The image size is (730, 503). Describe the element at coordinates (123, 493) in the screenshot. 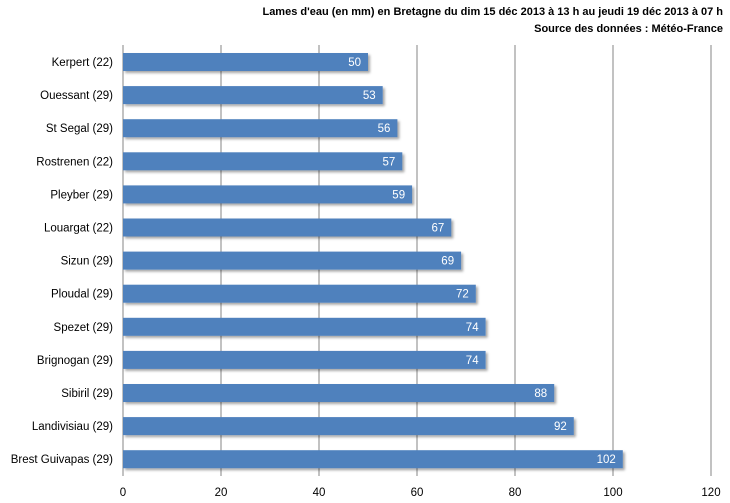

I see `x-tick-label: 0` at that location.